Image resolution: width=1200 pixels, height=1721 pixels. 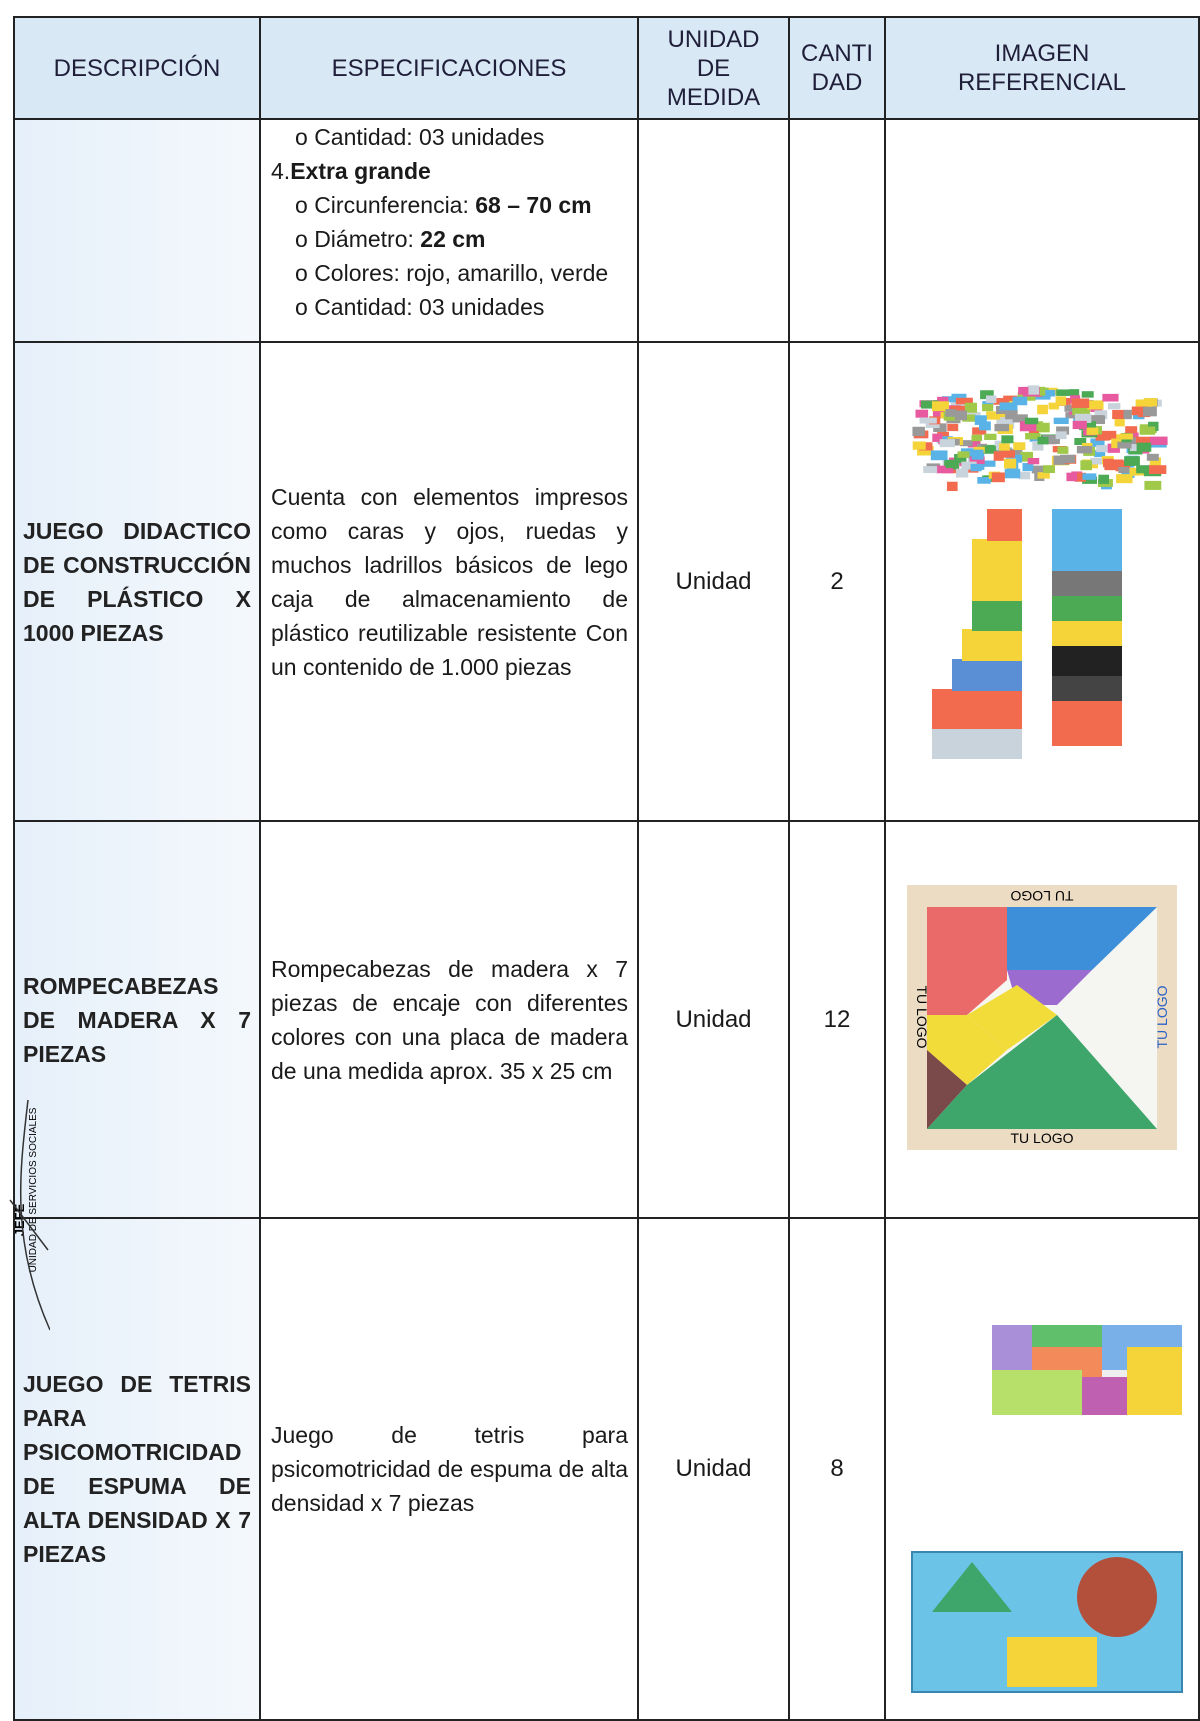 I want to click on spec-line: 4.Extra grande, so click(x=449, y=171).